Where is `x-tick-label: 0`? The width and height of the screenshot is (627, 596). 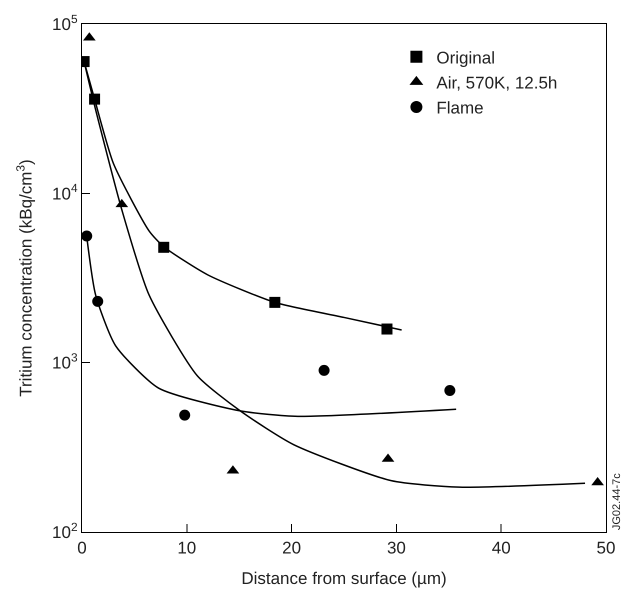 x-tick-label: 0 is located at coordinates (82, 548).